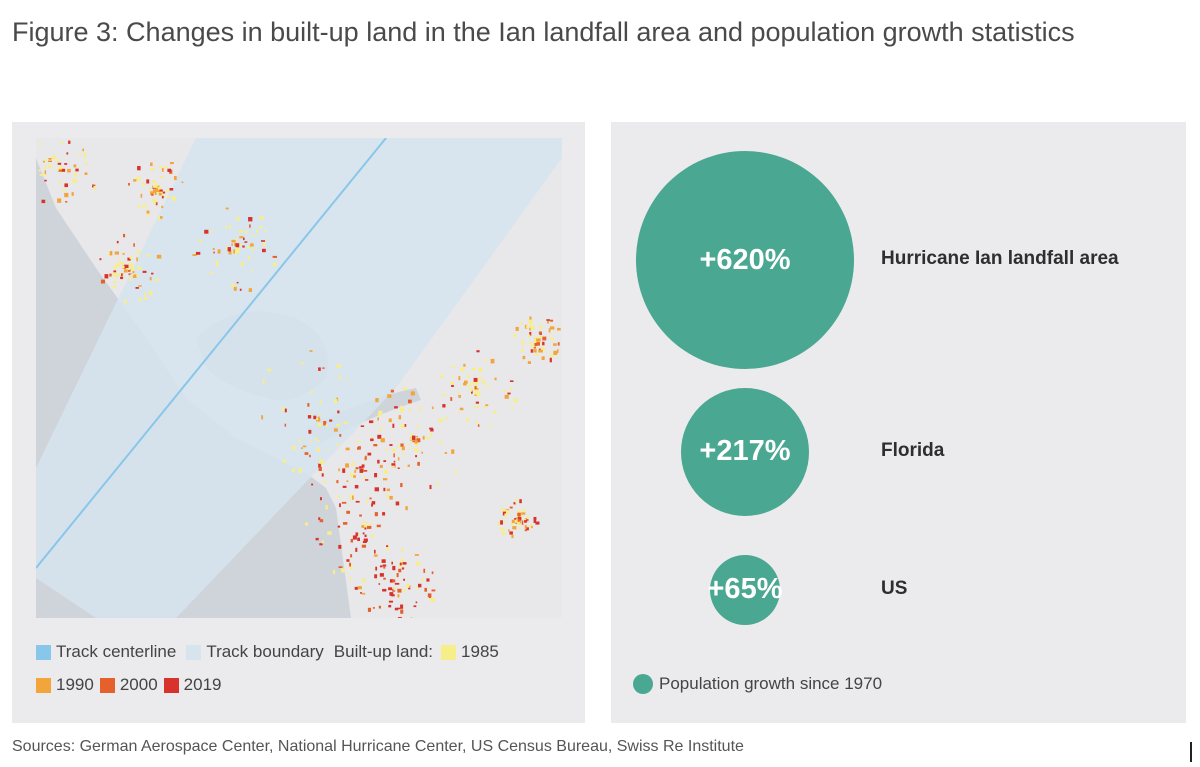 This screenshot has height=767, width=1200. What do you see at coordinates (643, 684) in the screenshot?
I see `population-legend-dot` at bounding box center [643, 684].